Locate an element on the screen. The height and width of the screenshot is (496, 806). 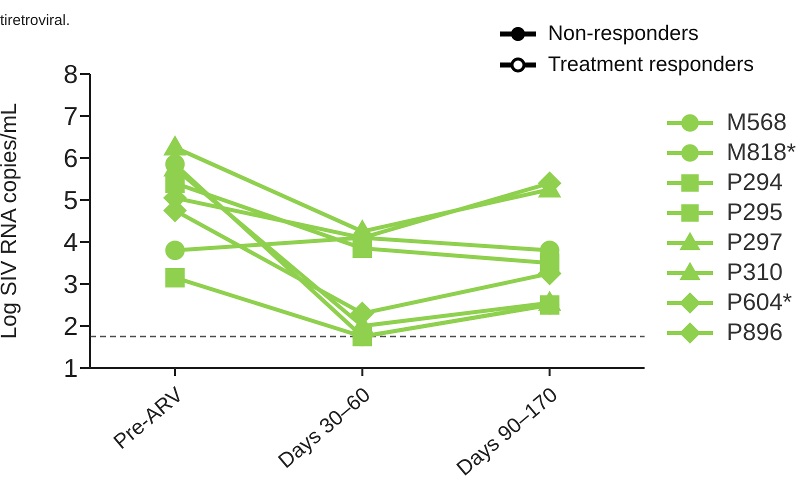
legend-label: P295 is located at coordinates (754, 213).